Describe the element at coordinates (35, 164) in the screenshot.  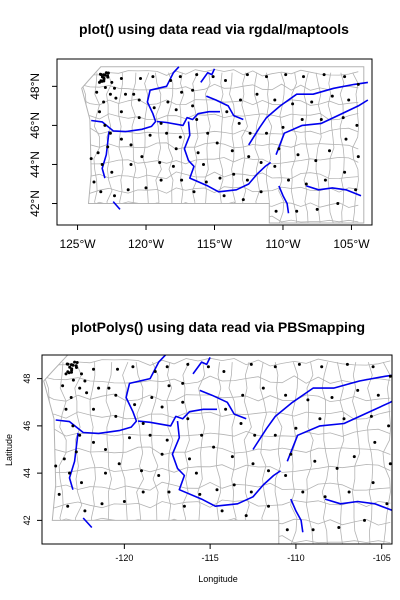
I see `y-tick-label: 44°N` at that location.